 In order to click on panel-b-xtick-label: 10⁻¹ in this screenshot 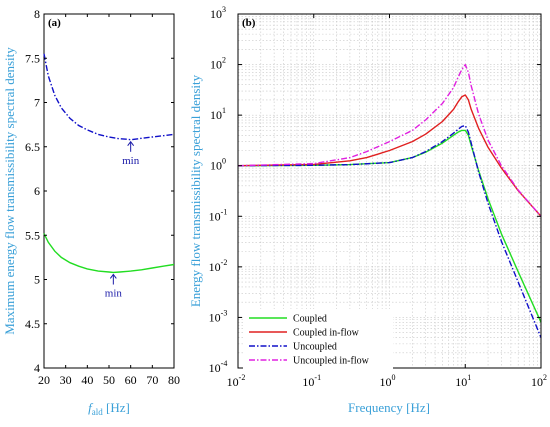, I will do `click(311, 381)`.